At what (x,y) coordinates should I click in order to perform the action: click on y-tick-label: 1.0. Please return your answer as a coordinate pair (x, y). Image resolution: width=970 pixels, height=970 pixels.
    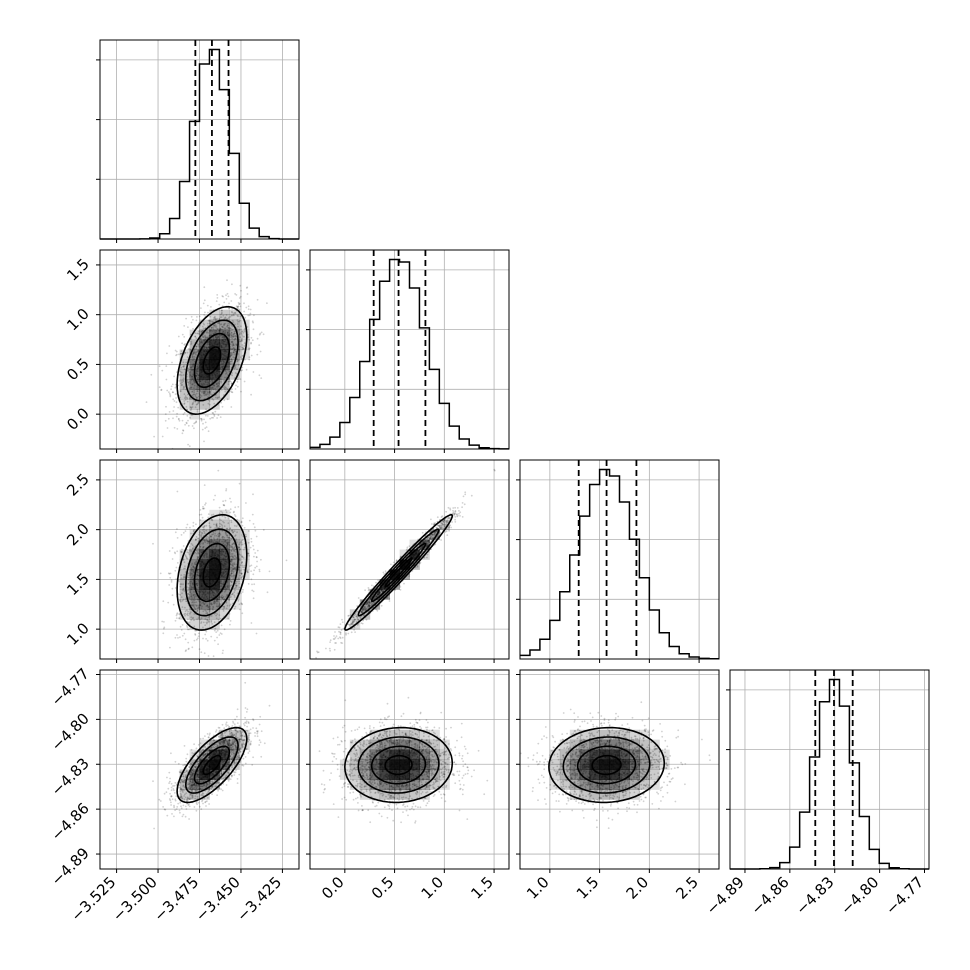
    Looking at the image, I should click on (78, 320).